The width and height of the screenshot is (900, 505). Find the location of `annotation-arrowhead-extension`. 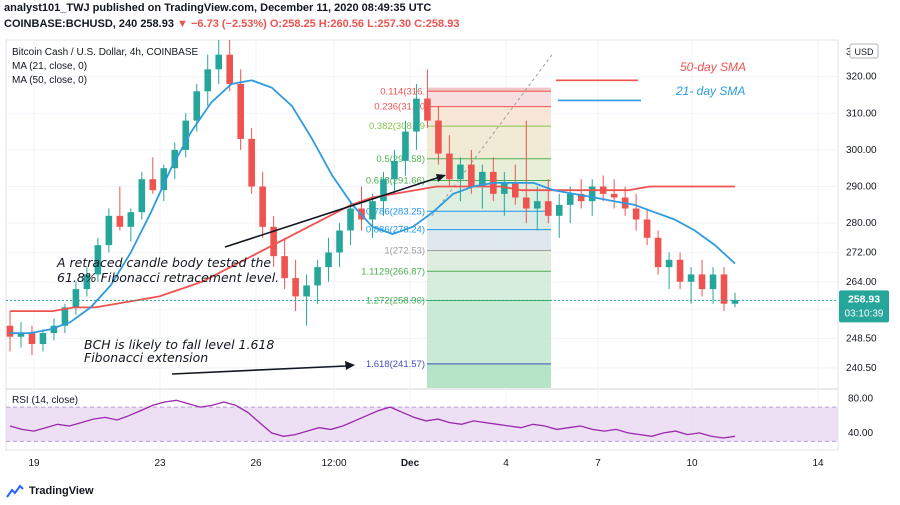

annotation-arrowhead-extension is located at coordinates (350, 365).